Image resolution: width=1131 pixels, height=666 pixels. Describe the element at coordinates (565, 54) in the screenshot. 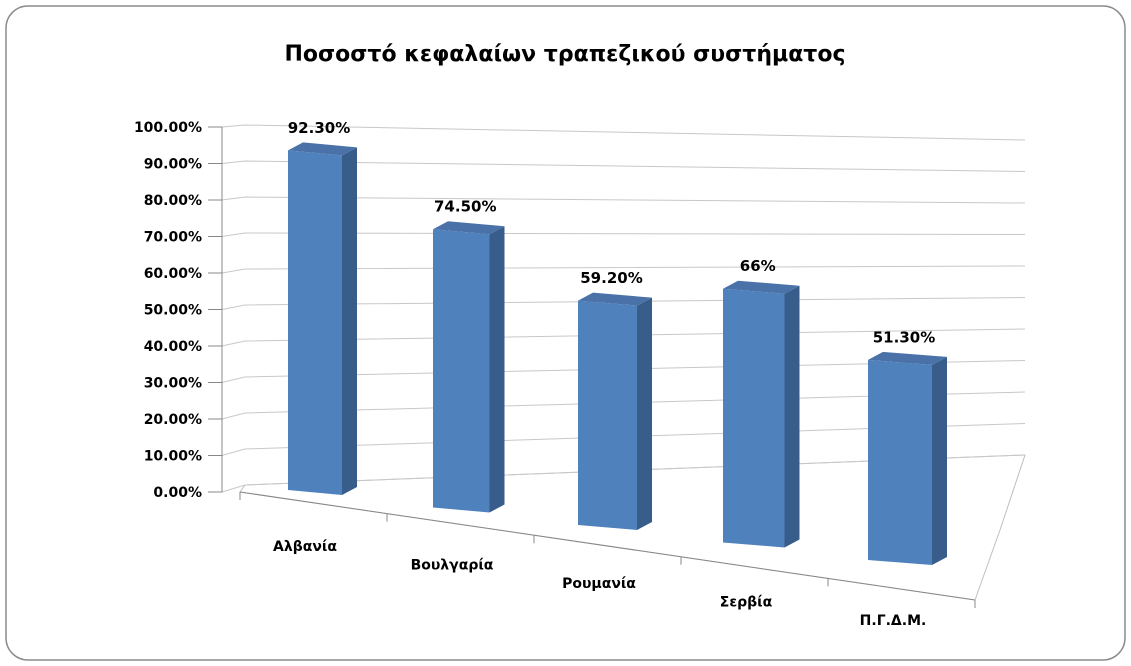

I see `chart-title: Ποσοστό κεφαλαίων τραπεζικού συστήματος` at that location.